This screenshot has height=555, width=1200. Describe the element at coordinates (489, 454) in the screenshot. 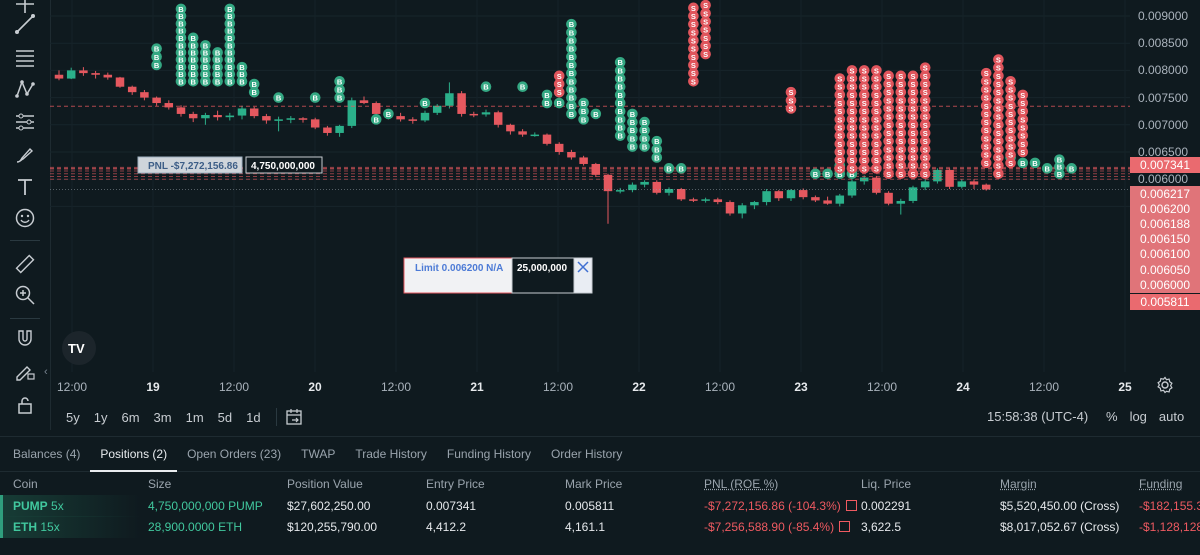

I see `tab-funding-history: Funding History` at that location.